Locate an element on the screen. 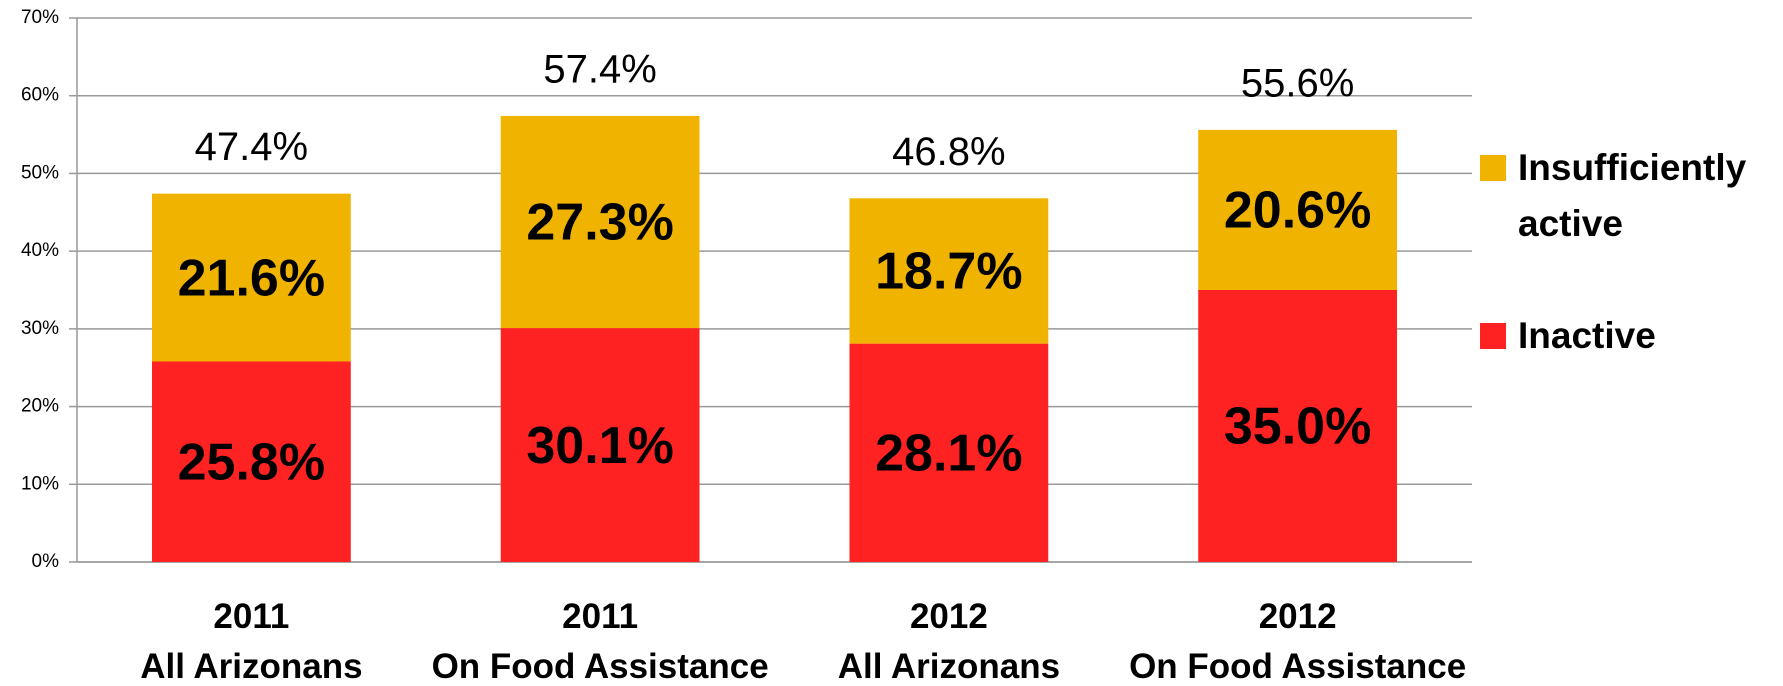  legend-entry: Insufficiently active is located at coordinates (1632, 195).